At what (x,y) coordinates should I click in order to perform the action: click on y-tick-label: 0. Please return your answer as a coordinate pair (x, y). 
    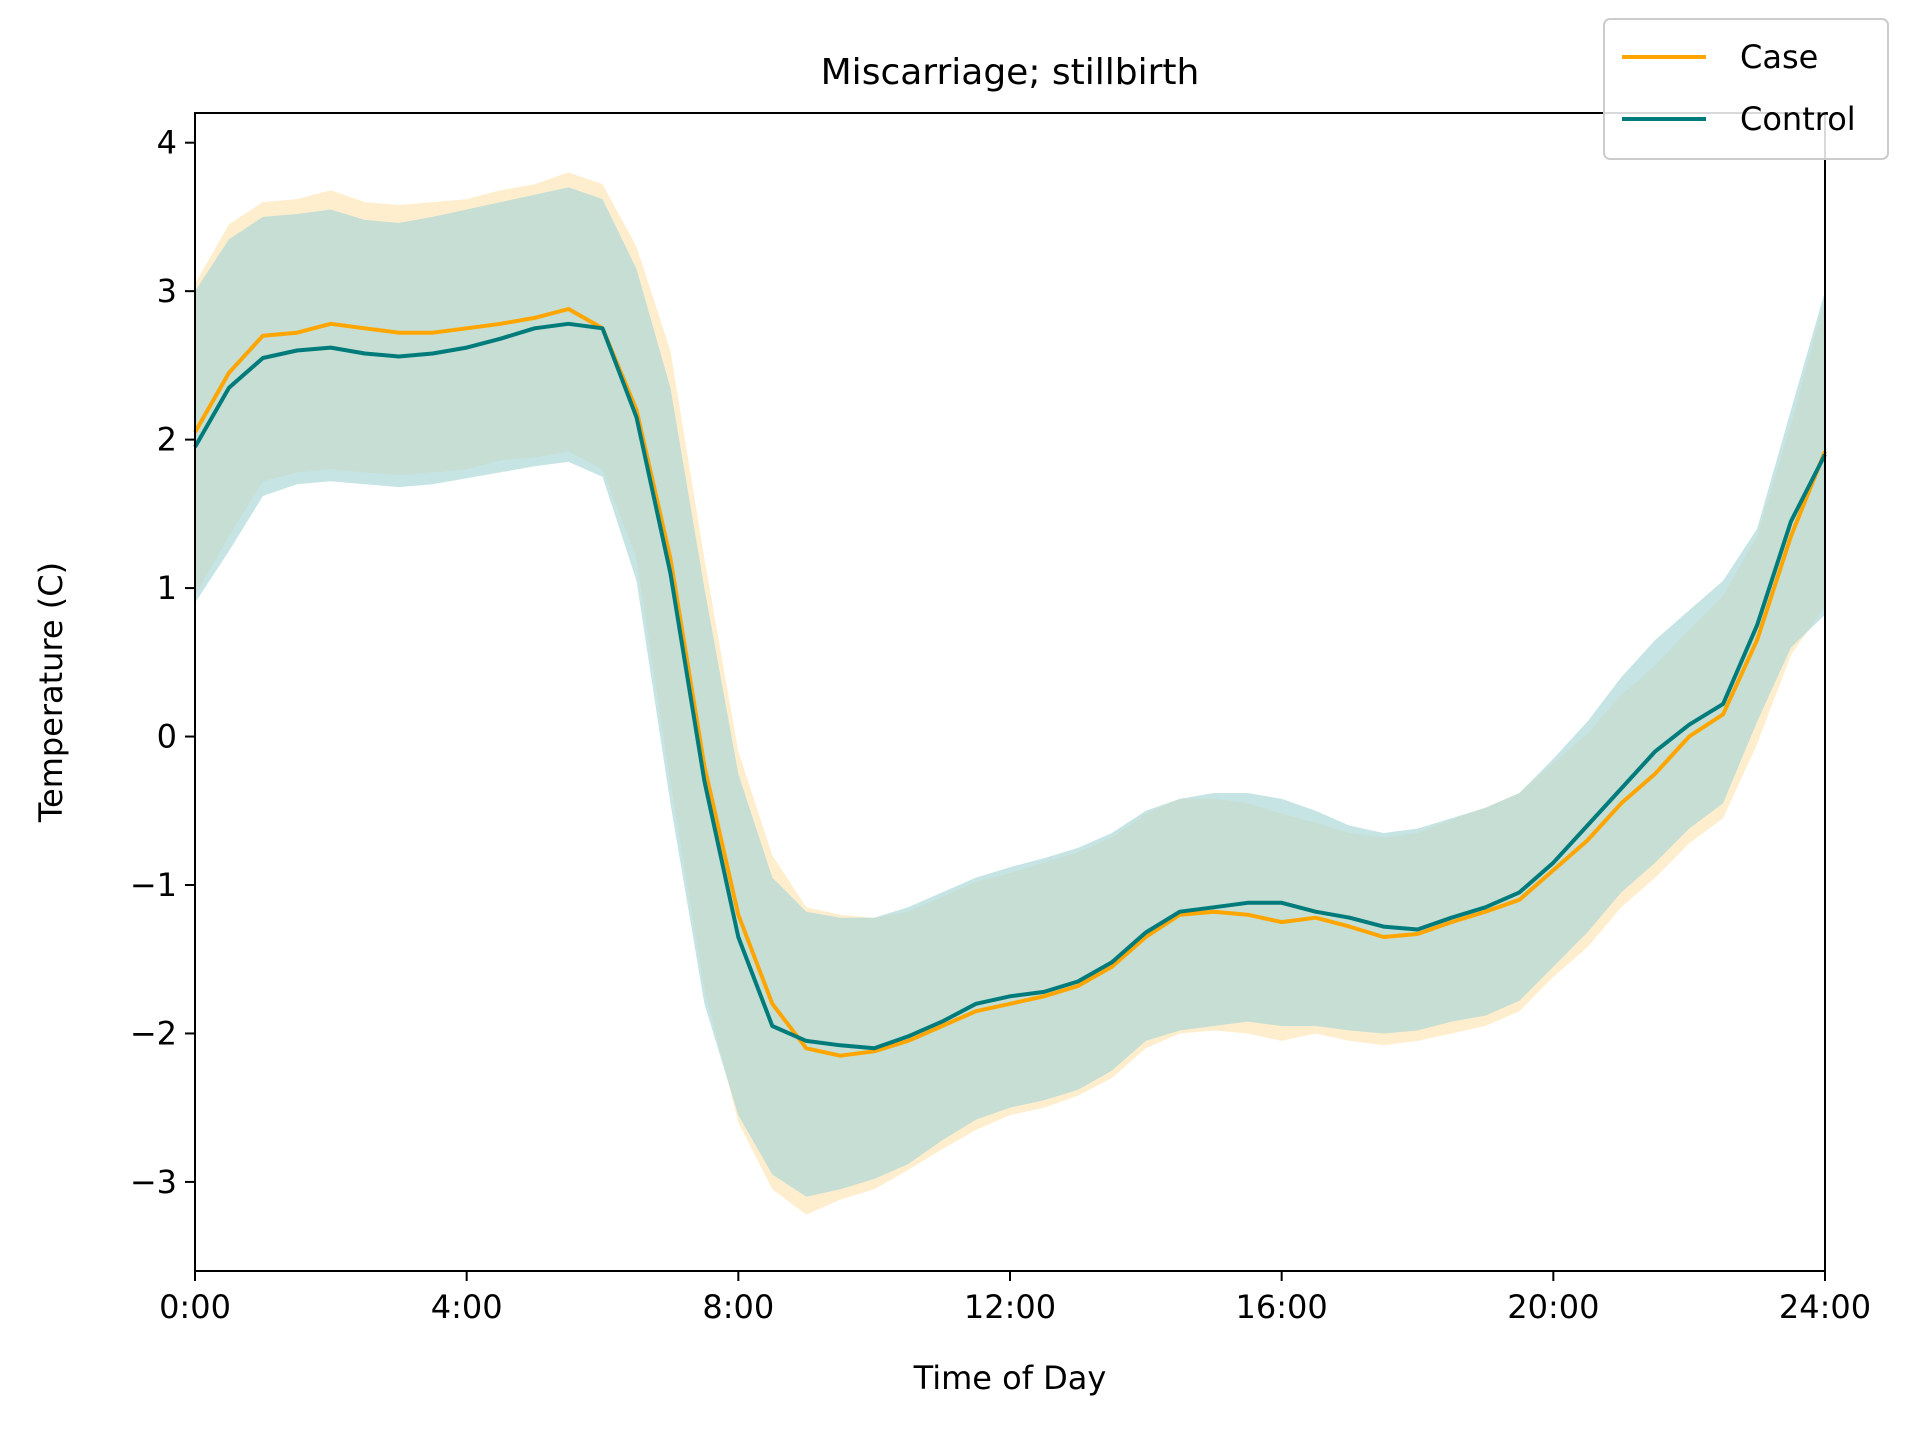
    Looking at the image, I should click on (167, 737).